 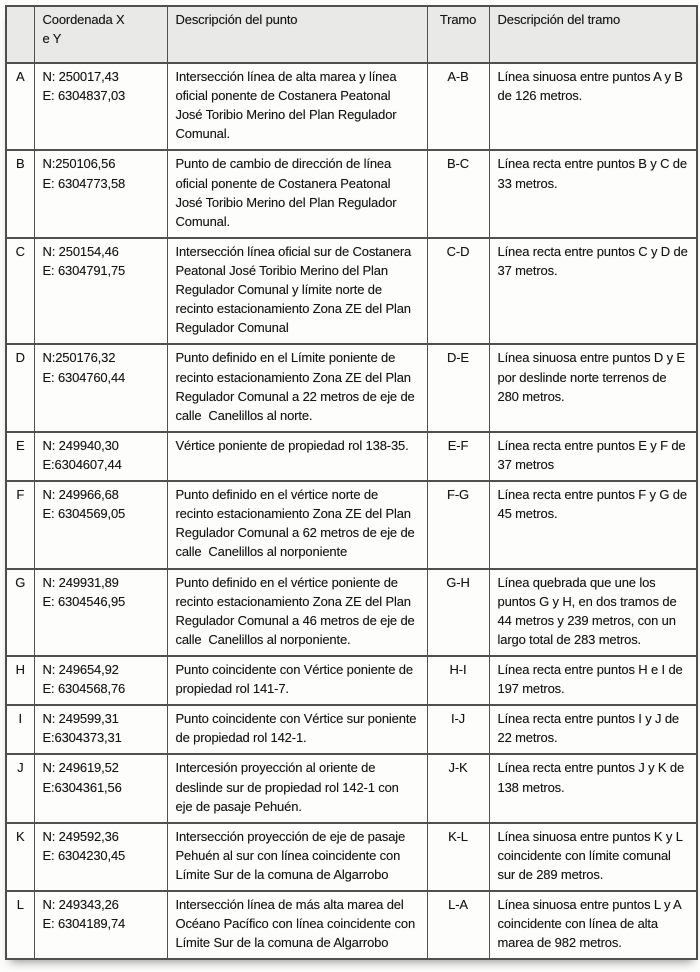 What do you see at coordinates (20, 34) in the screenshot?
I see `header-point-id` at bounding box center [20, 34].